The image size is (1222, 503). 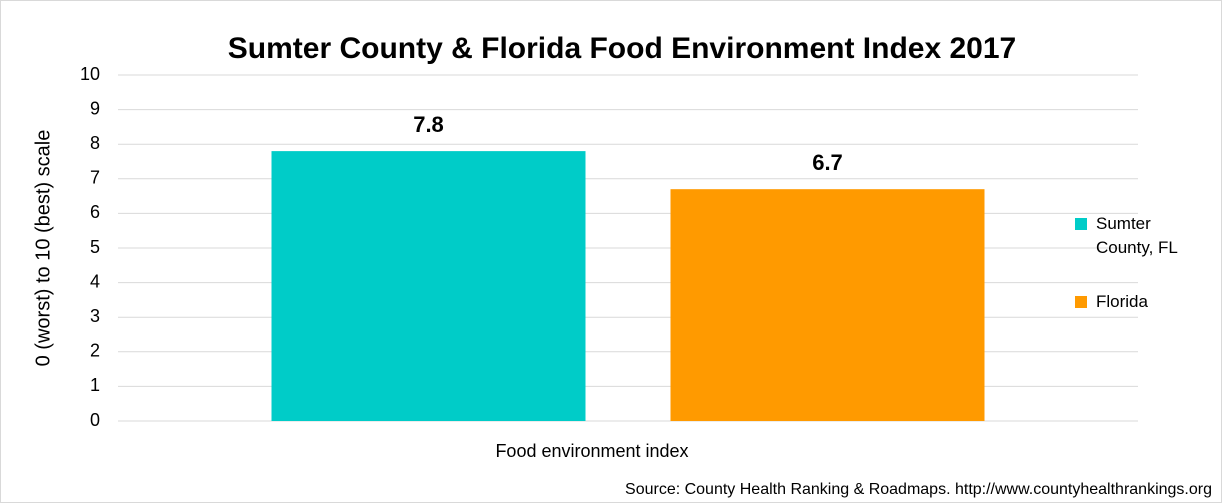 I want to click on x-axis-label: Food environment index, so click(x=591, y=451).